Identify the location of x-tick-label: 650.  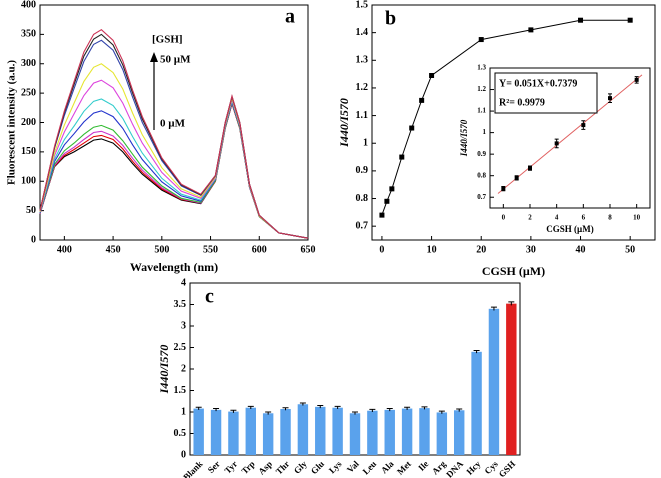
(308, 249).